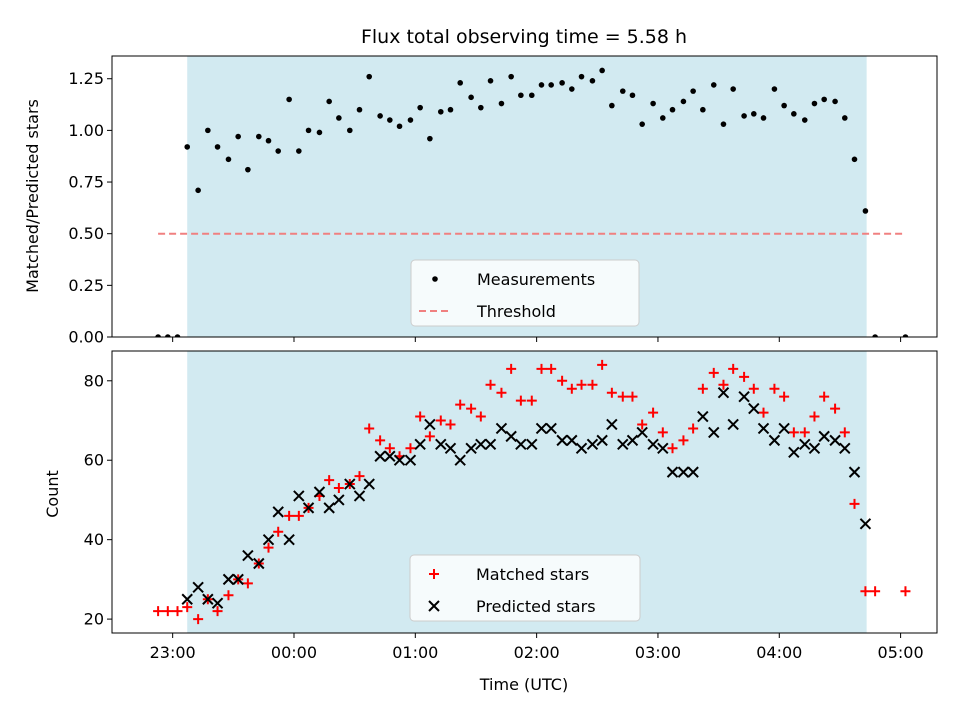 This screenshot has width=960, height=724. Describe the element at coordinates (86, 182) in the screenshot. I see `y-tick-label: 0.75` at that location.